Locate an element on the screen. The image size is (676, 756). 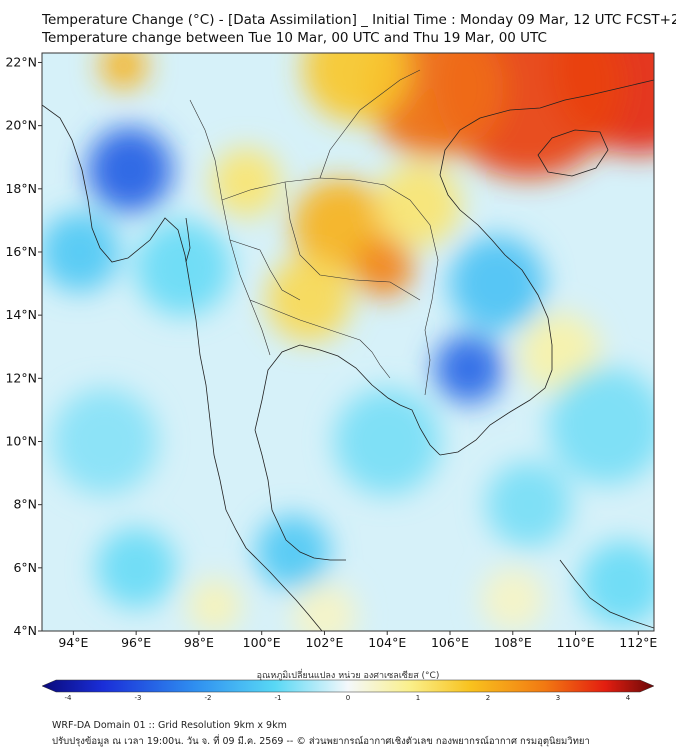
colorbar-tick-label: 4 is located at coordinates (628, 697).